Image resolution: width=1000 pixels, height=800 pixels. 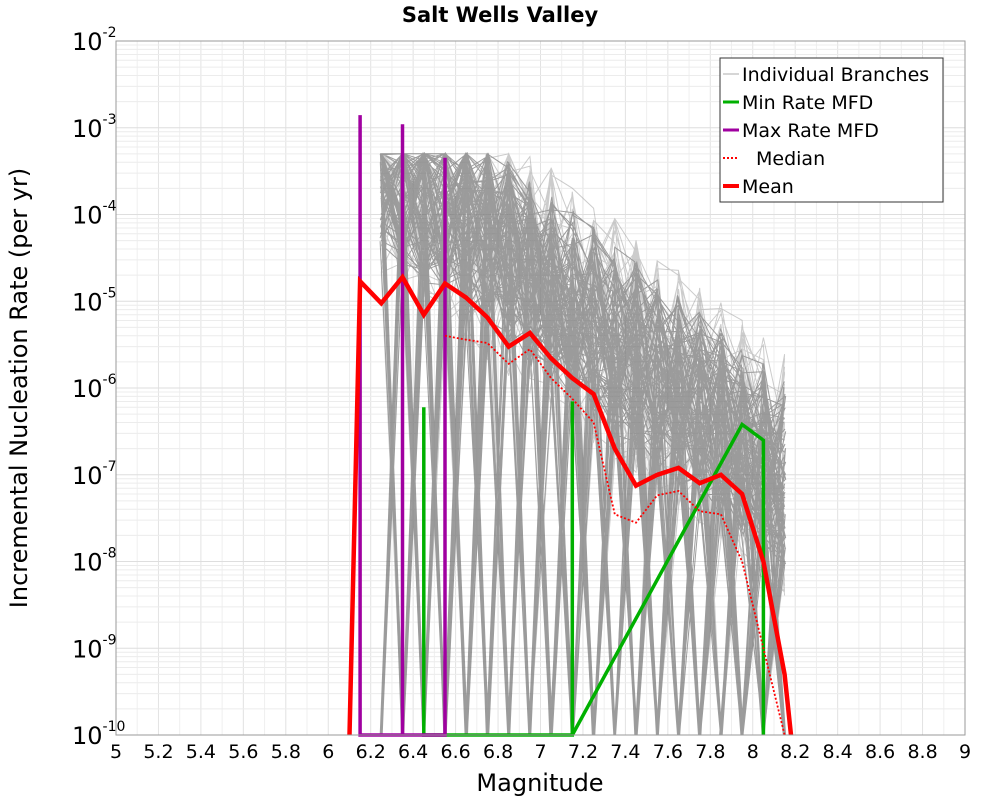 I want to click on x-tick-label: 5, so click(x=116, y=752).